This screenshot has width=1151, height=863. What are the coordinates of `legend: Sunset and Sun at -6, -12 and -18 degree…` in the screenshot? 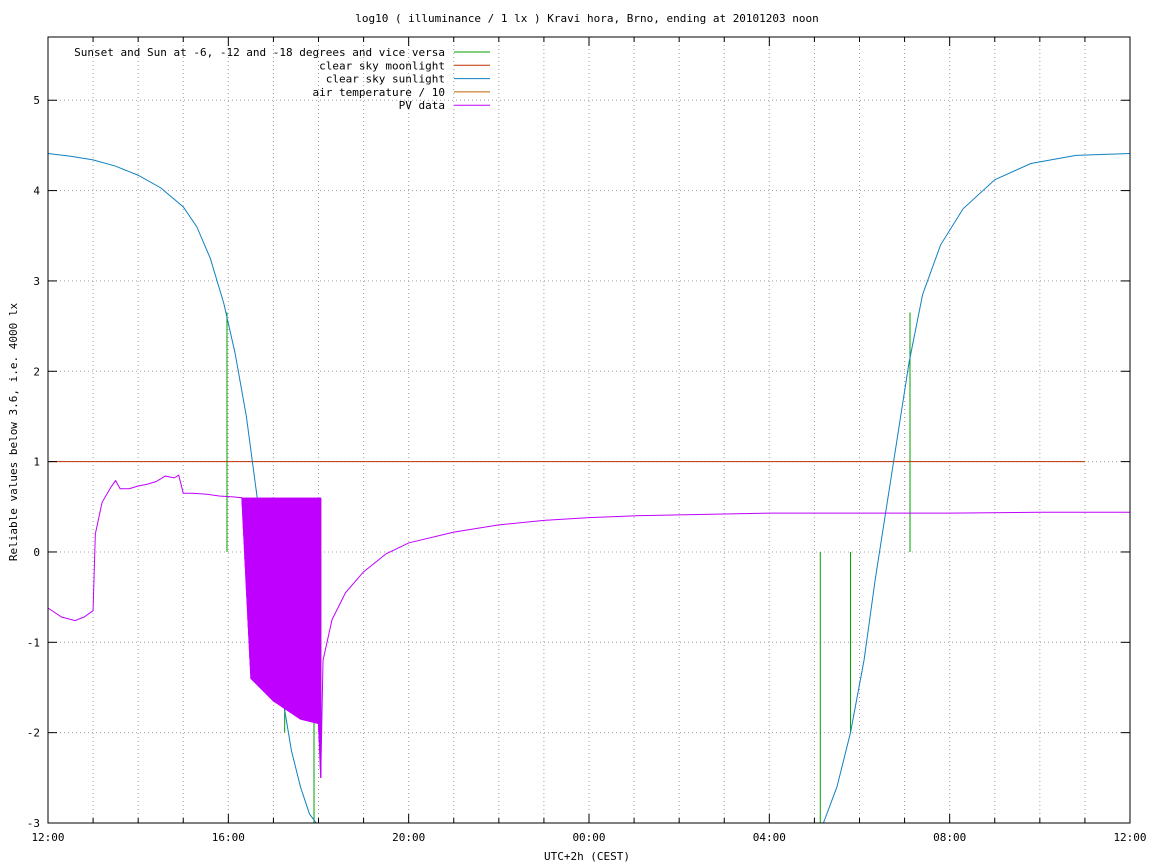 It's located at (282, 79).